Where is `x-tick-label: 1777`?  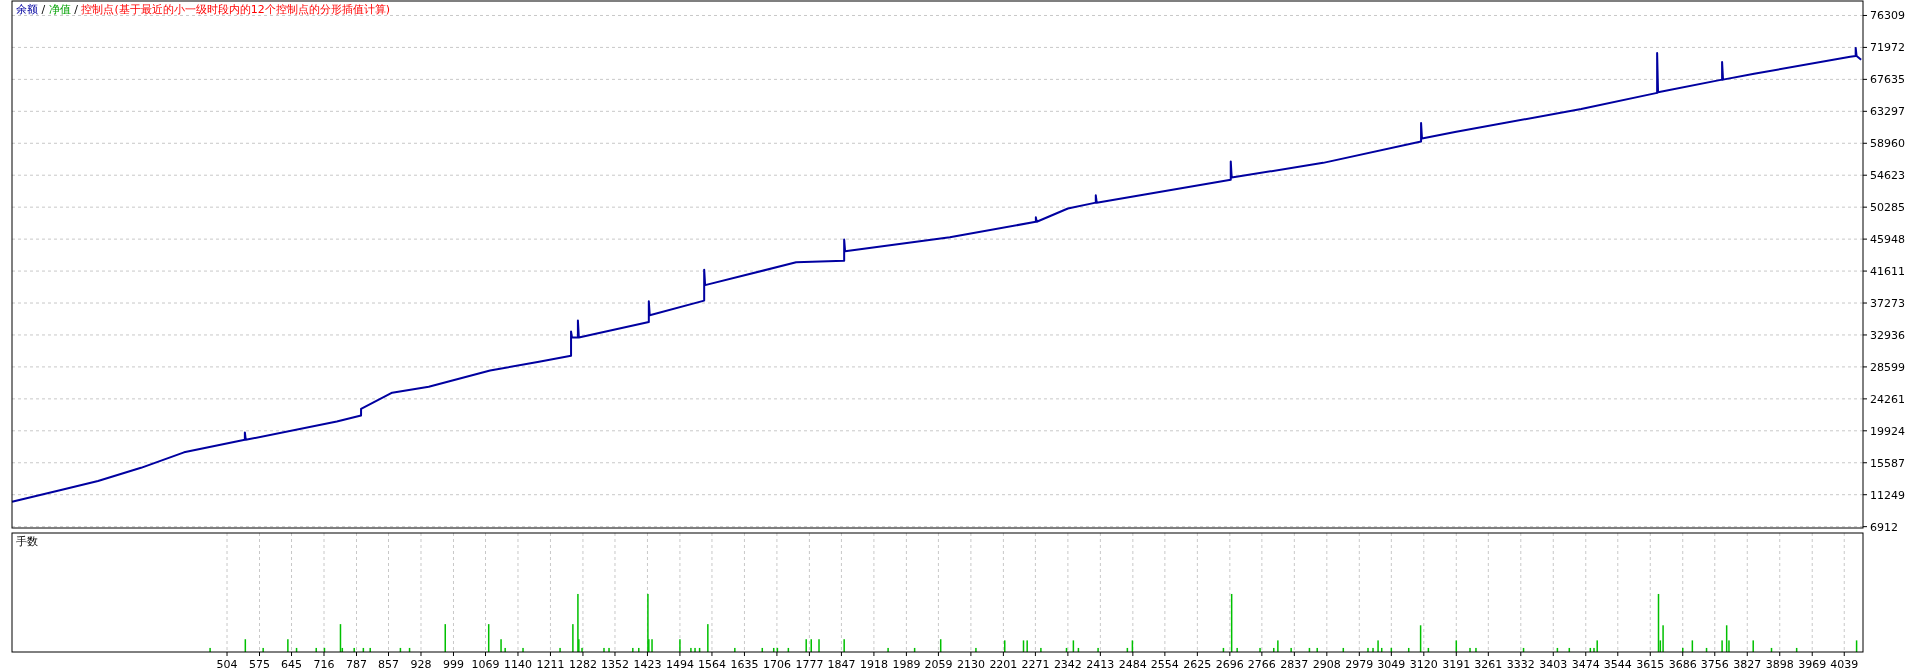 x-tick-label: 1777 is located at coordinates (809, 664).